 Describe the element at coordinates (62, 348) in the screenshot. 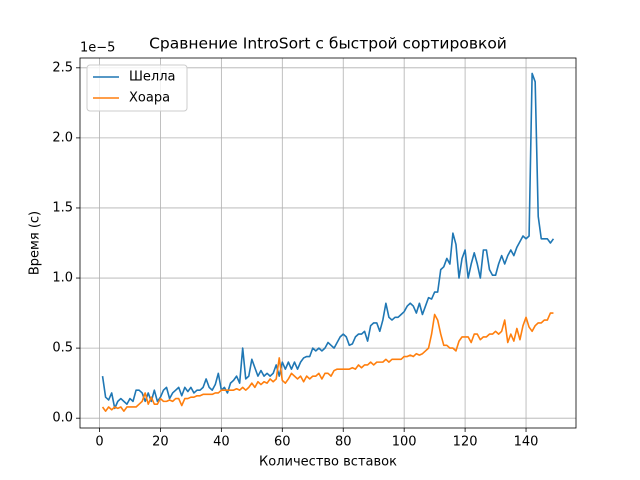

I see `y-tick-label: 0.5` at that location.